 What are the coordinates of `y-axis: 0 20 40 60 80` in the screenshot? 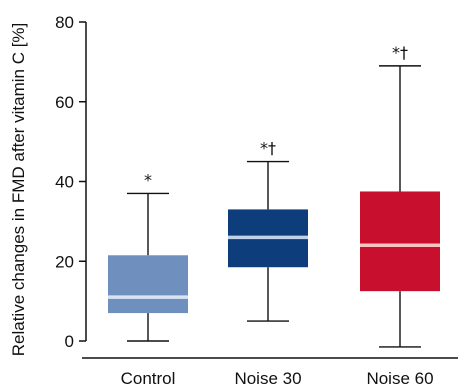 It's located at (71, 182).